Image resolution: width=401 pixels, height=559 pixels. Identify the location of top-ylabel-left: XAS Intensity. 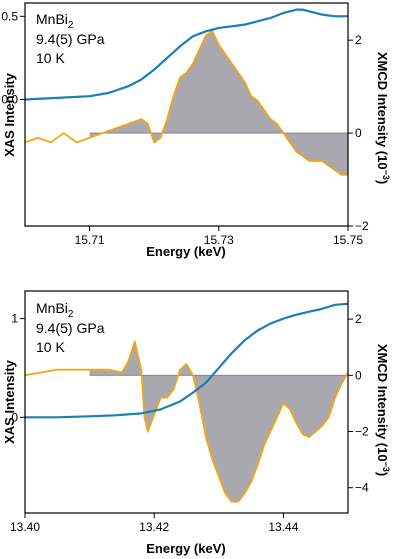
(9, 114).